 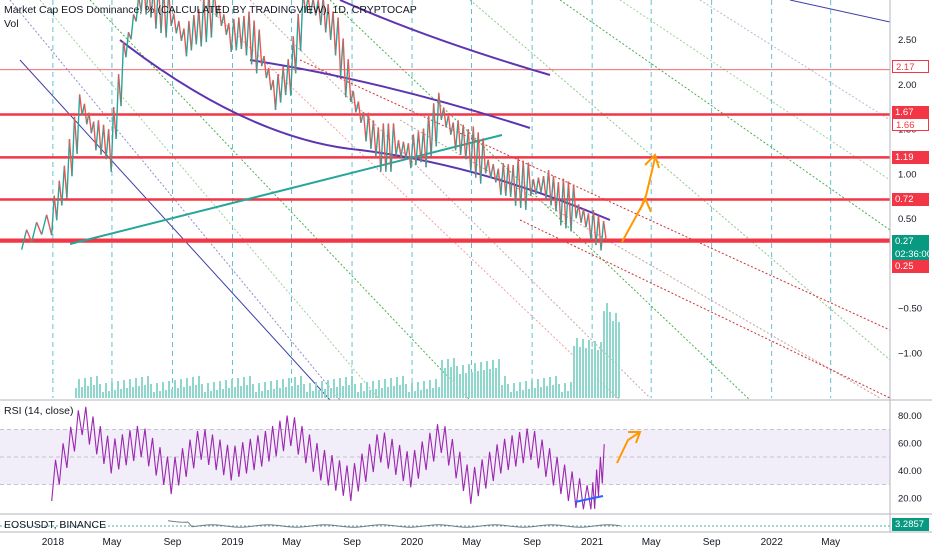 What do you see at coordinates (347, 350) in the screenshot?
I see `volume-bars` at bounding box center [347, 350].